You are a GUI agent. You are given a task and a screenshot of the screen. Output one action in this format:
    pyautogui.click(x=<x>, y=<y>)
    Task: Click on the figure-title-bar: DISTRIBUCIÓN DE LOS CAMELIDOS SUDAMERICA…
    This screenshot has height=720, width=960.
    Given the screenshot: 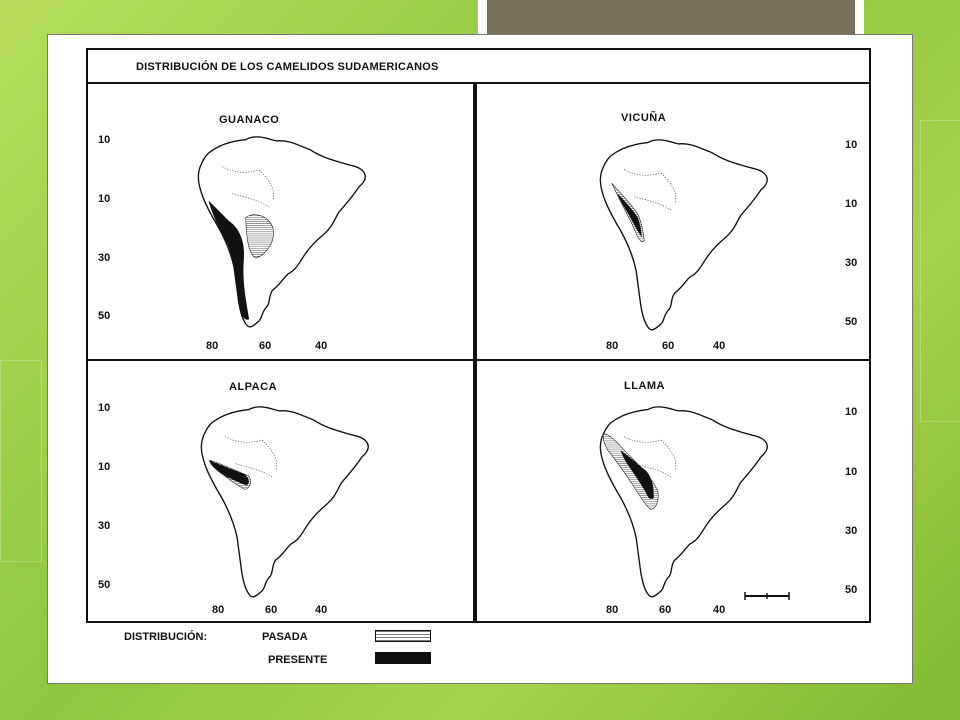 What is the action you would take?
    pyautogui.click(x=478, y=67)
    